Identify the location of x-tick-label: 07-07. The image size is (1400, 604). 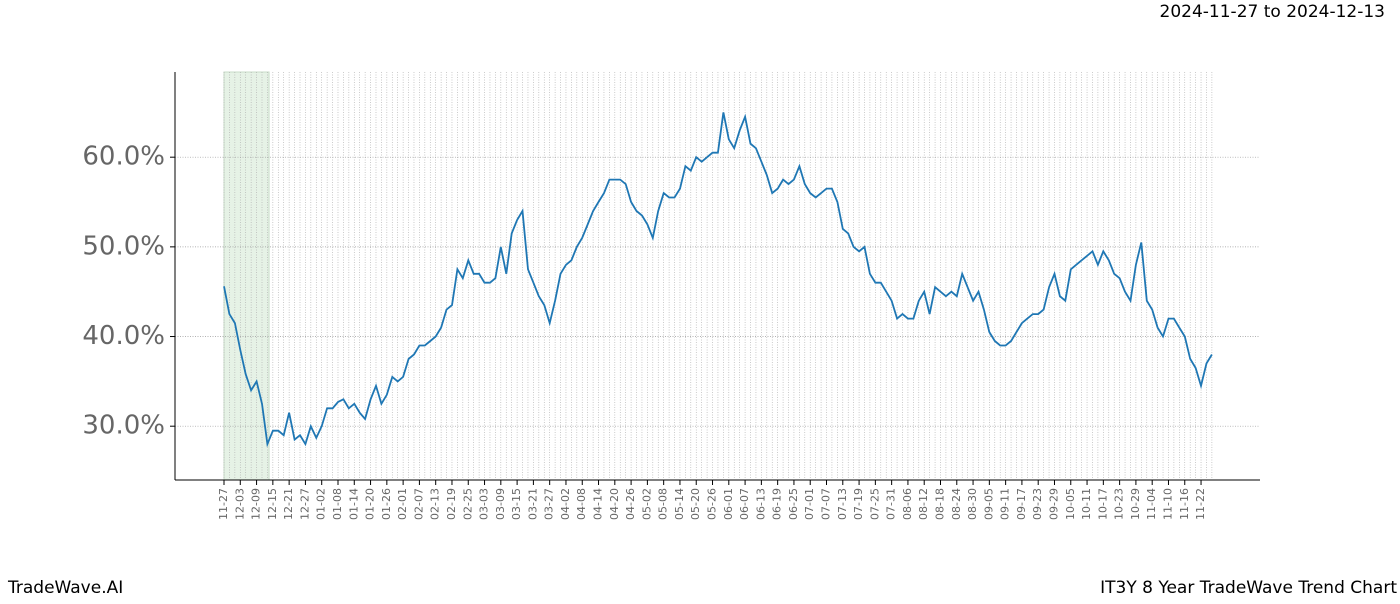
(826, 504).